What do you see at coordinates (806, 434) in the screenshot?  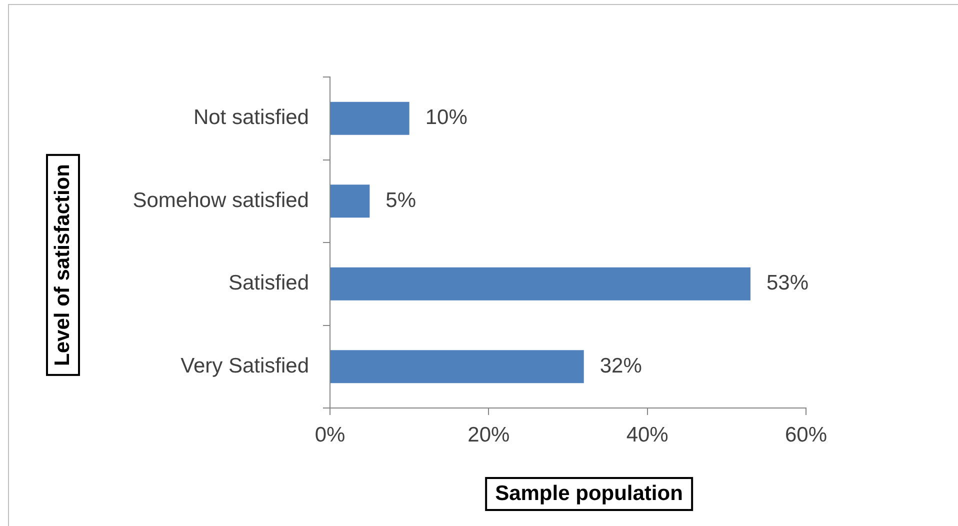 I see `x-tick-label: 60%` at bounding box center [806, 434].